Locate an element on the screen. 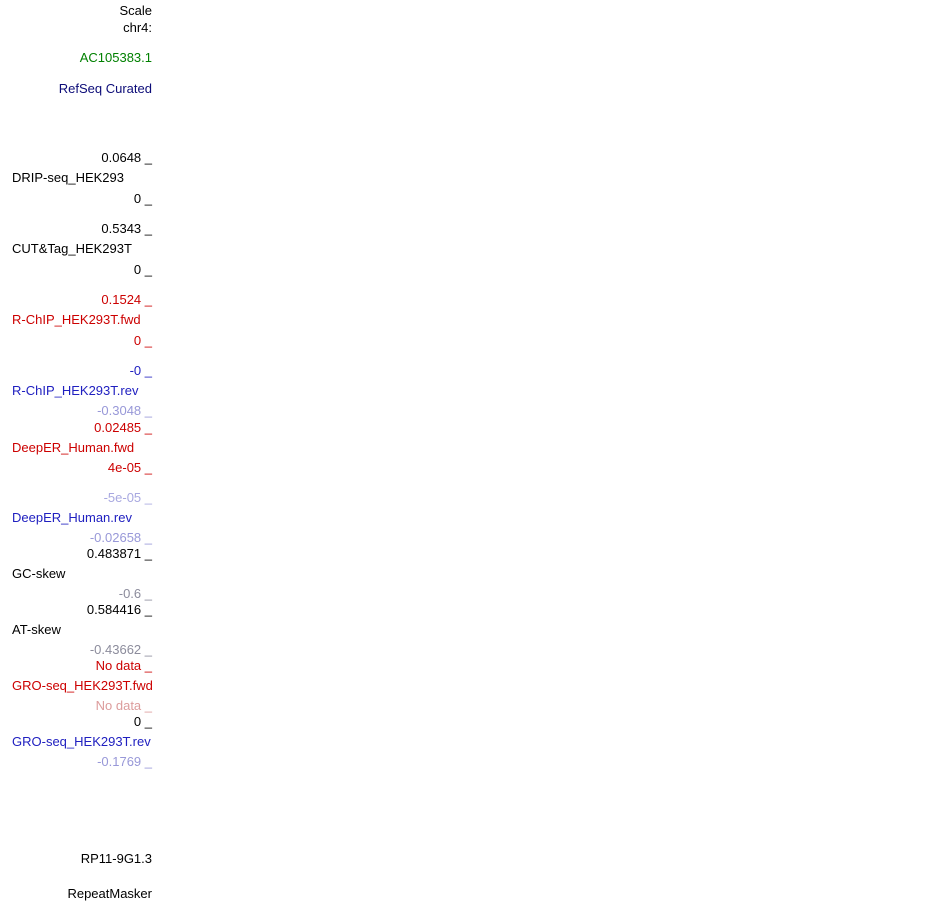 This screenshot has height=902, width=950. track-max-value: 0.0648 _ is located at coordinates (126, 157).